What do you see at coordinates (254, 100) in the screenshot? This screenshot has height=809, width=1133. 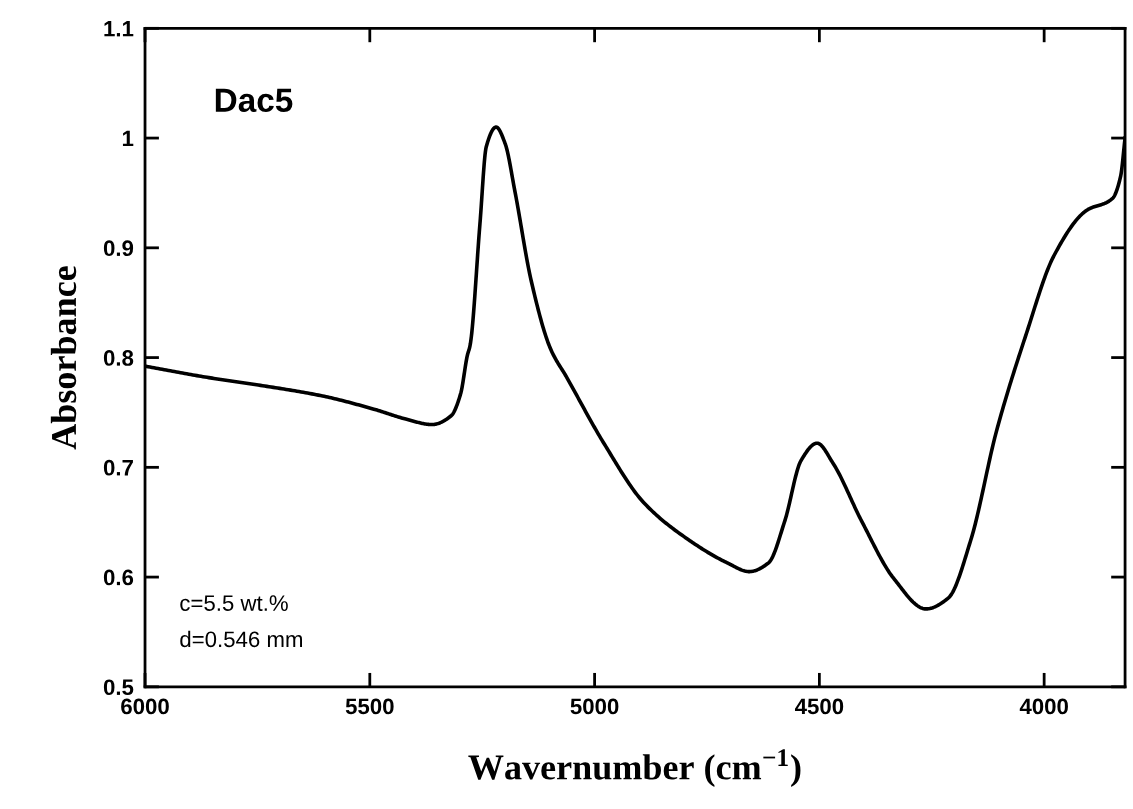 I see `annotation: Dac5` at bounding box center [254, 100].